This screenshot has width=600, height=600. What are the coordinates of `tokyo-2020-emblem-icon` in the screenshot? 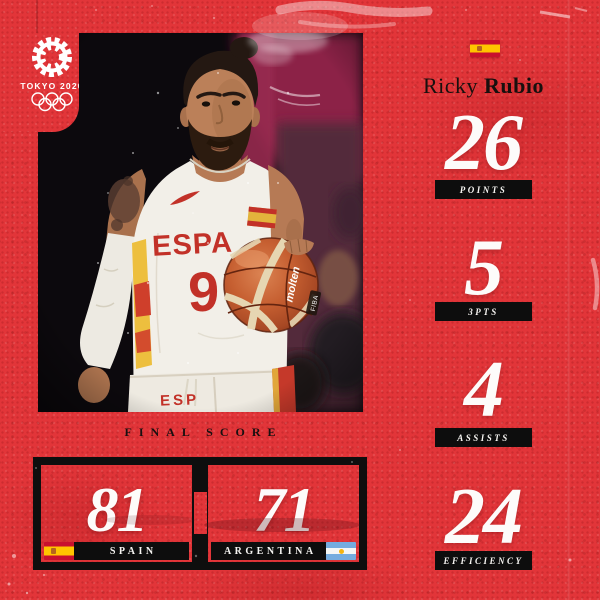 It's located at (52, 57).